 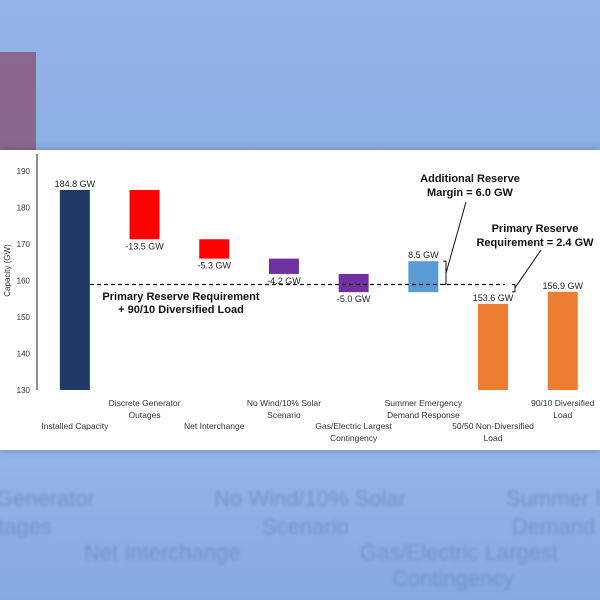 What do you see at coordinates (24, 317) in the screenshot?
I see `y-tick-label: 150` at bounding box center [24, 317].